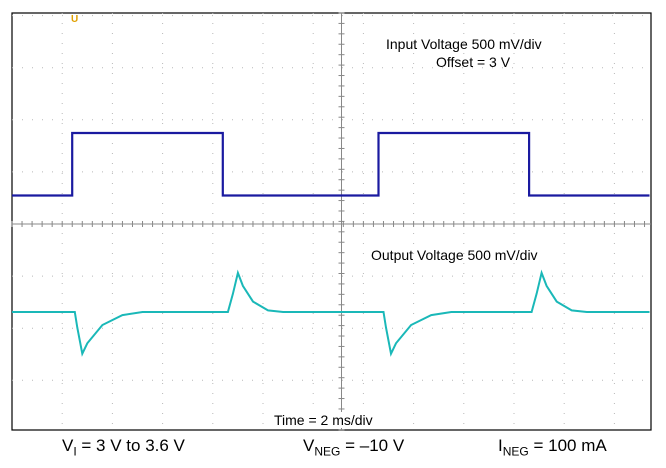 The height and width of the screenshot is (468, 666). Describe the element at coordinates (552, 447) in the screenshot. I see `caption-ineg: INEG = 100 mA` at that location.